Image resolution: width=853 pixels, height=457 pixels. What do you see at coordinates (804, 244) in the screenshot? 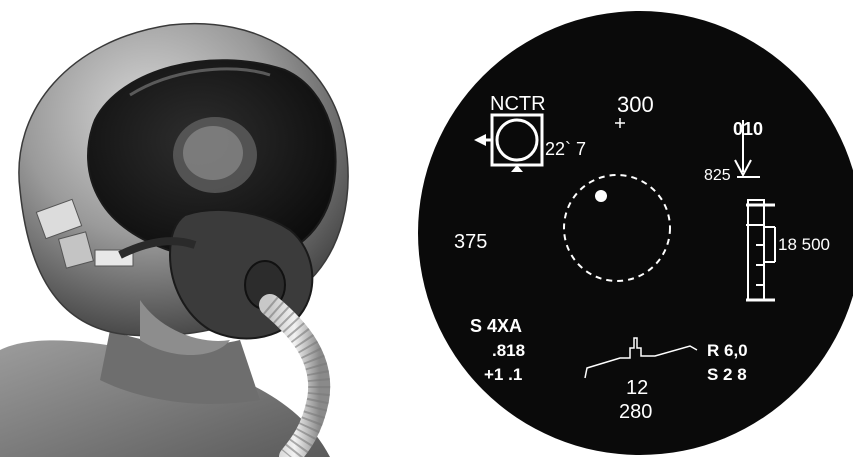
I see `altitude-scale-readout: 18 500` at bounding box center [804, 244].